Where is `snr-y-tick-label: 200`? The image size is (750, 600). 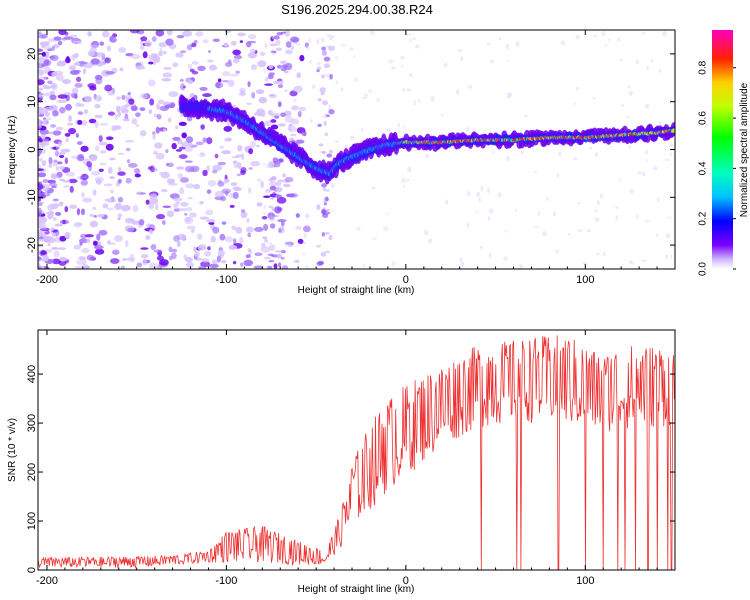 snr-y-tick-label: 200 is located at coordinates (32, 472).